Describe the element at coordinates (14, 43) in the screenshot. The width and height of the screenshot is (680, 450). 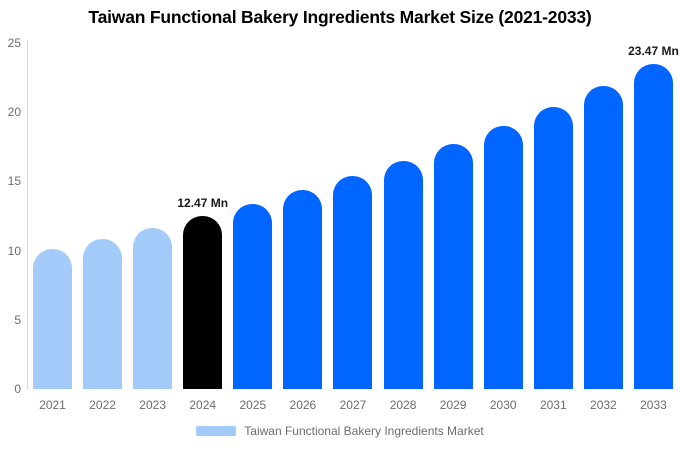
I see `y-axis-tick-label: 25` at that location.